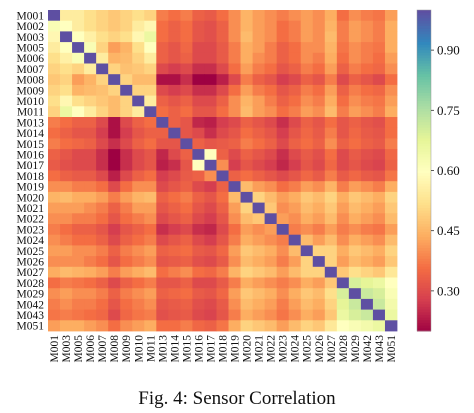 The height and width of the screenshot is (413, 474). I want to click on column-tick-label: M006, so click(91, 349).